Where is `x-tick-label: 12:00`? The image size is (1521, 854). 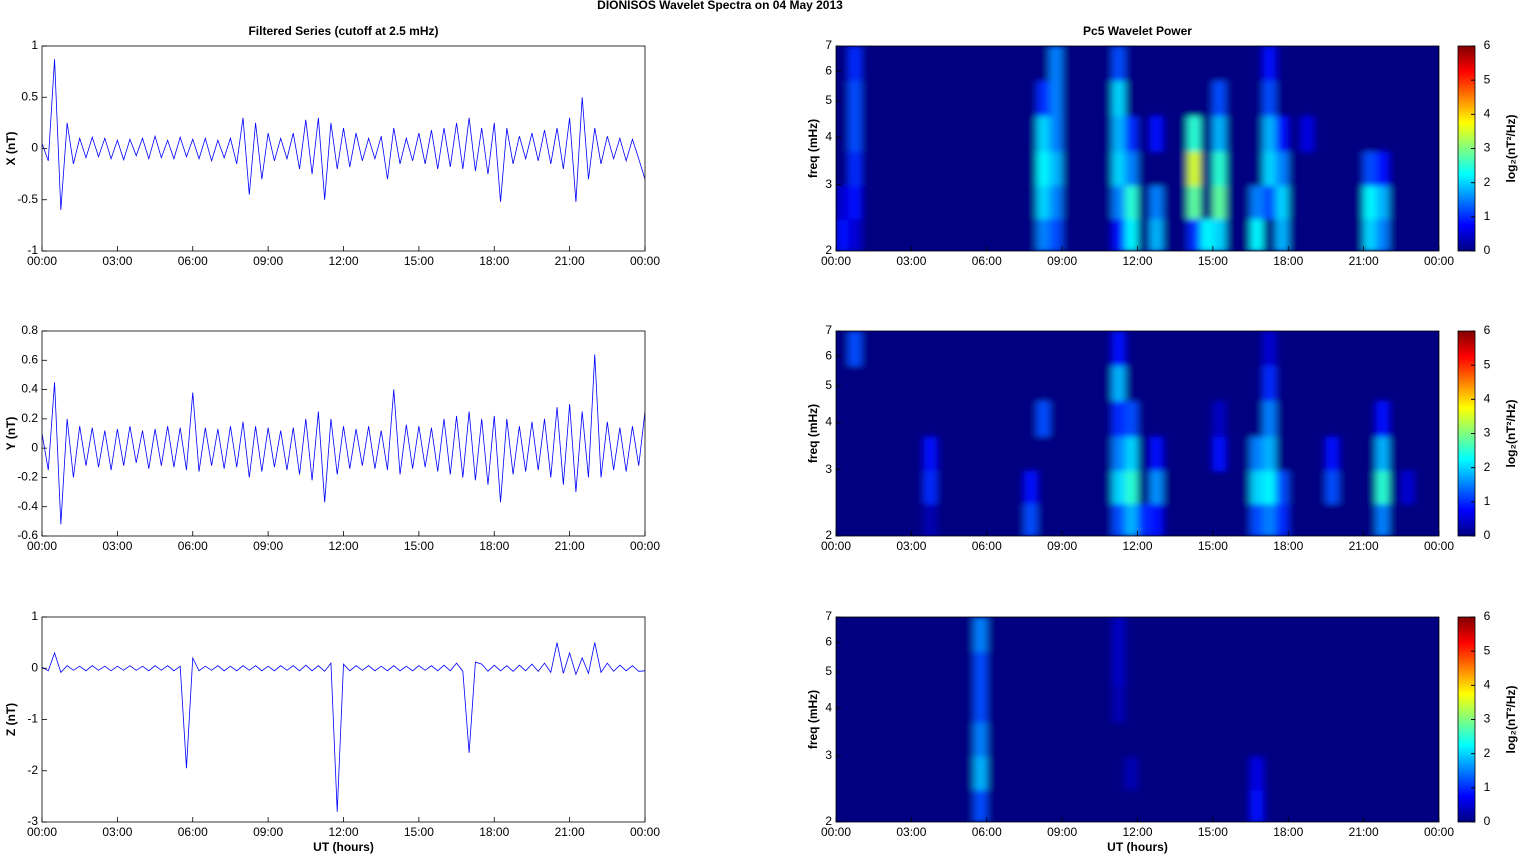 x-tick-label: 12:00 is located at coordinates (1137, 261).